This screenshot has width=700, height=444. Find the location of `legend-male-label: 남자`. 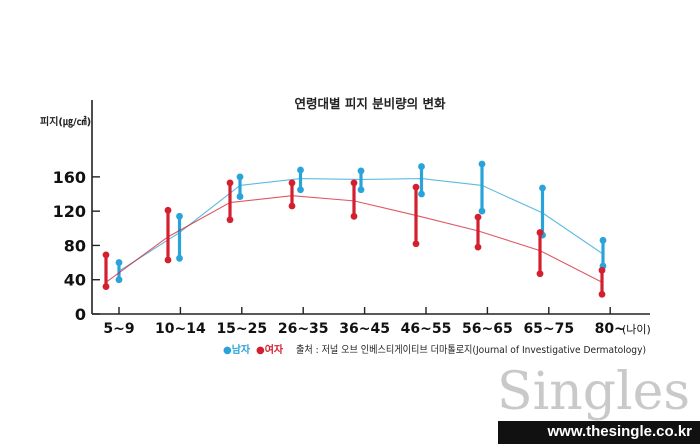

legend-male-label: 남자 is located at coordinates (241, 349).